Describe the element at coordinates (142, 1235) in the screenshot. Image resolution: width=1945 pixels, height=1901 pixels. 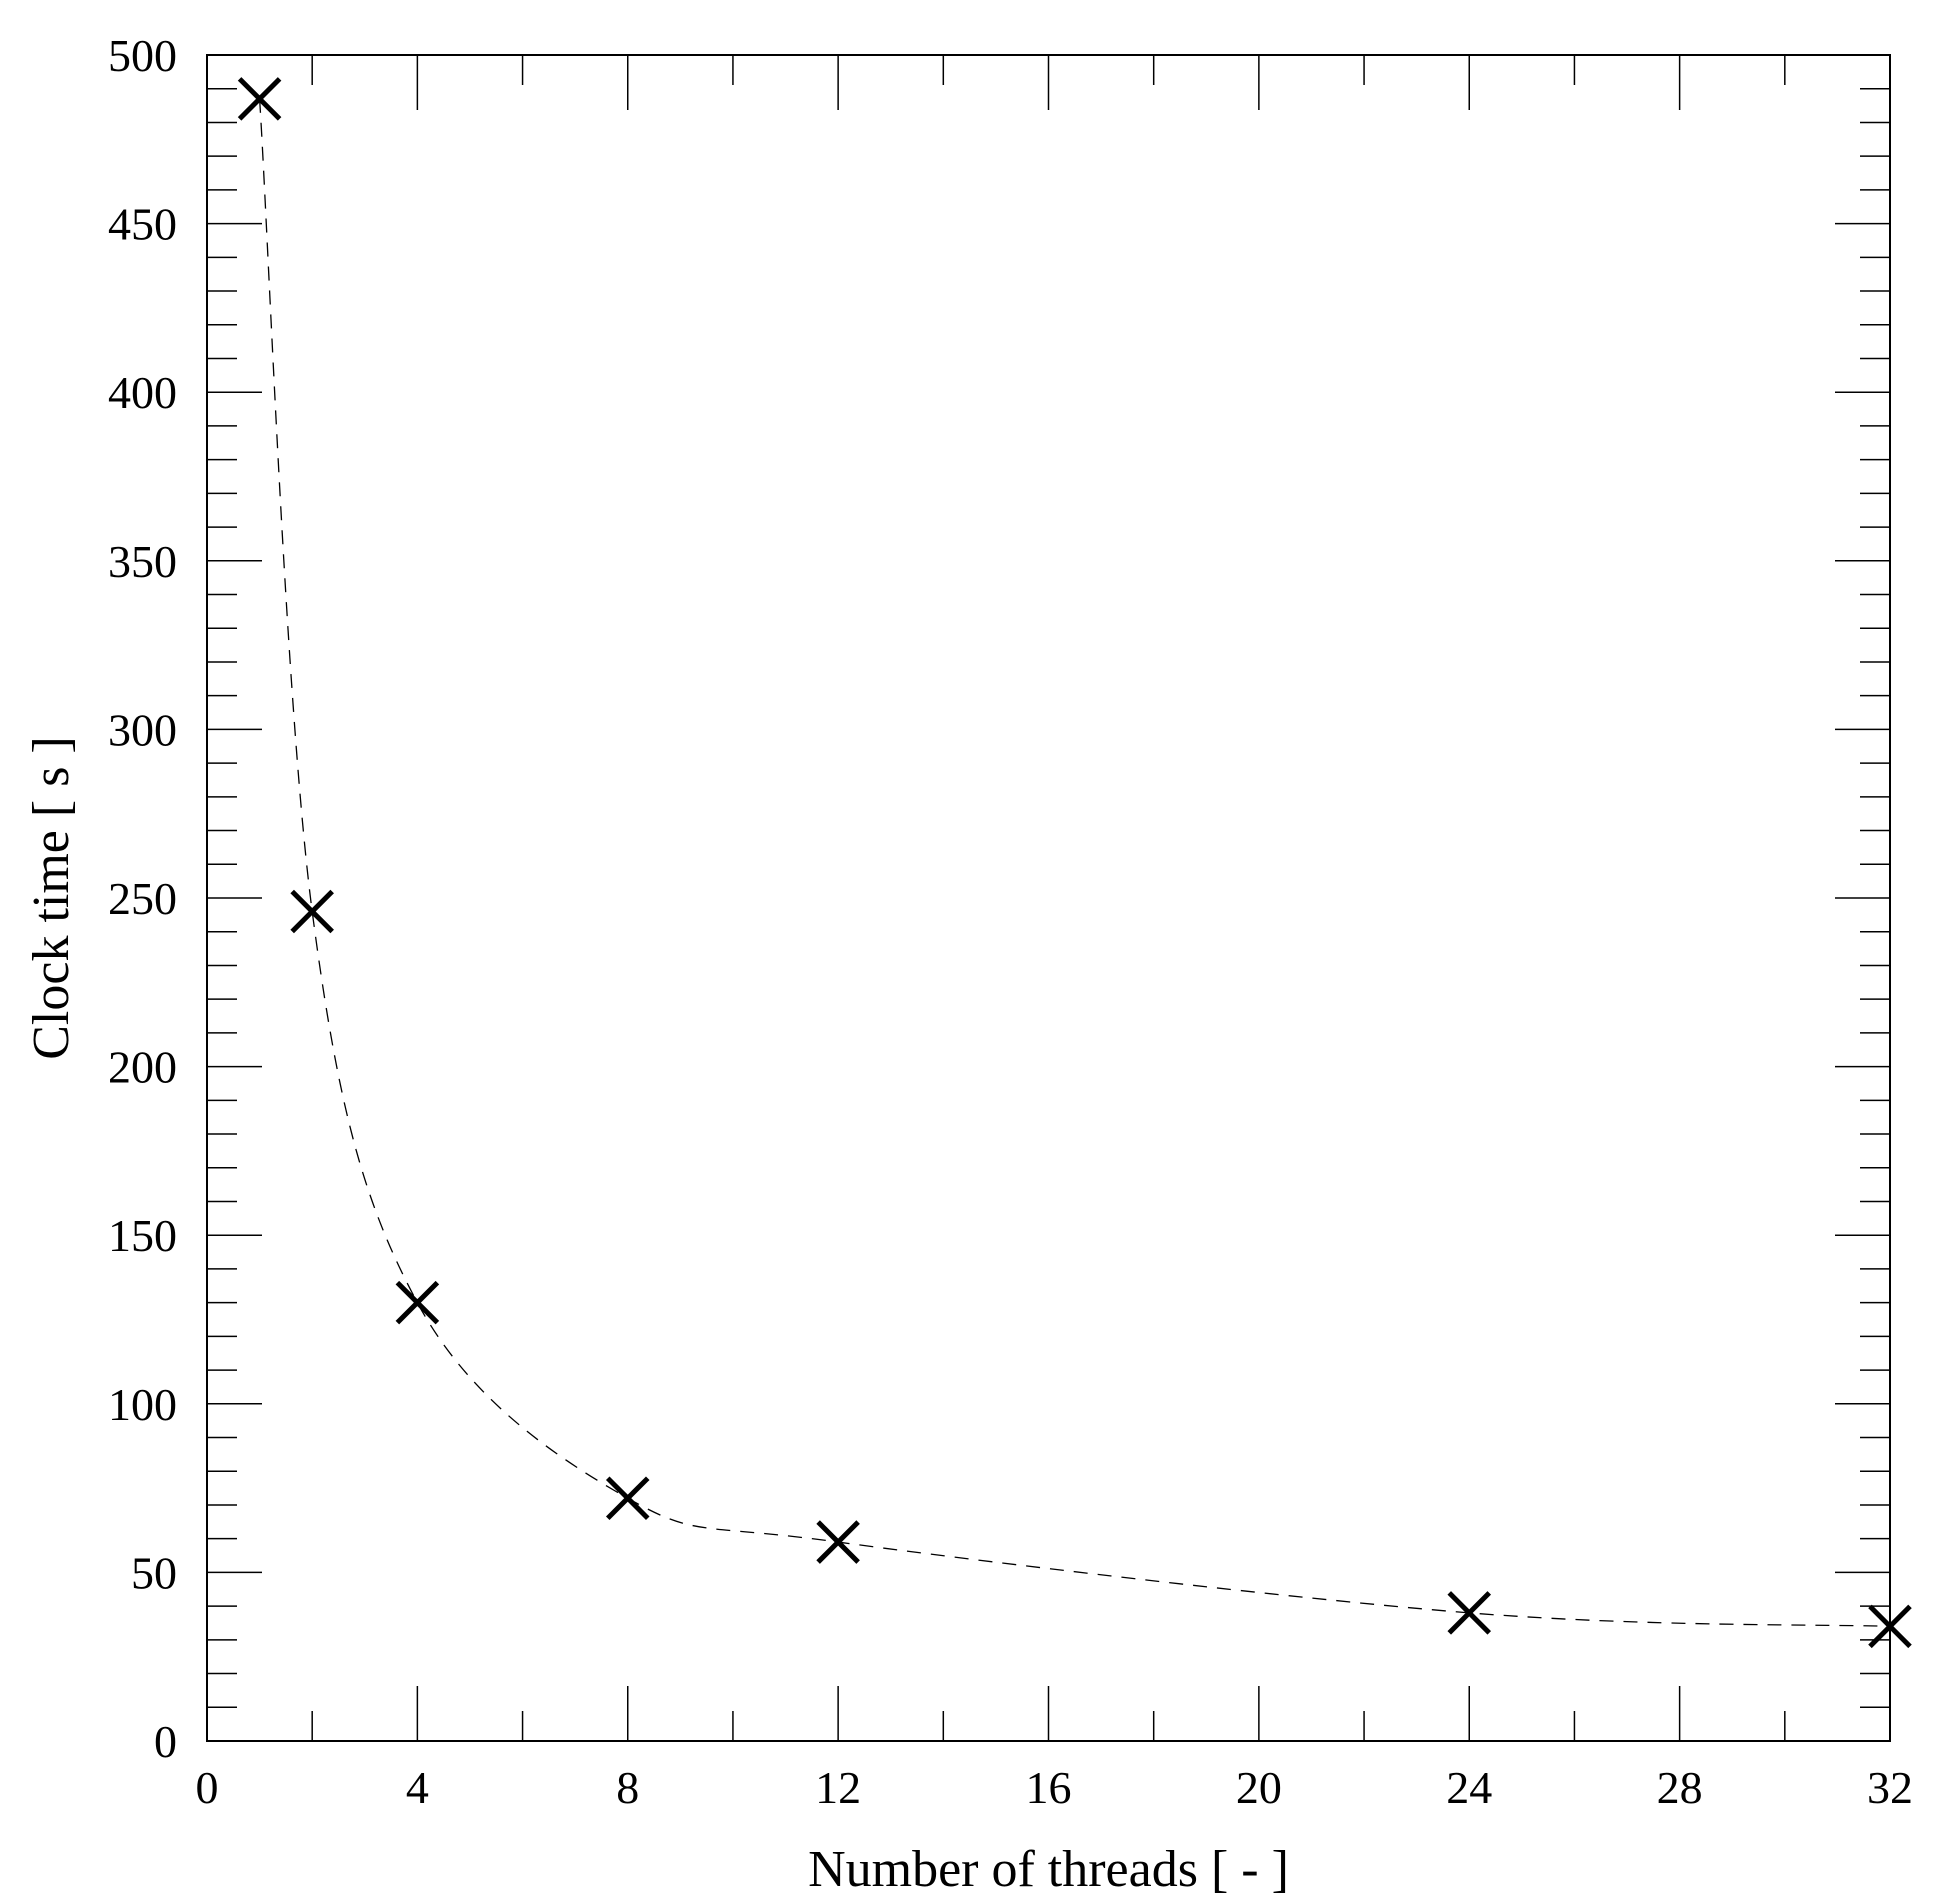
I see `y-tick-label: 150` at that location.